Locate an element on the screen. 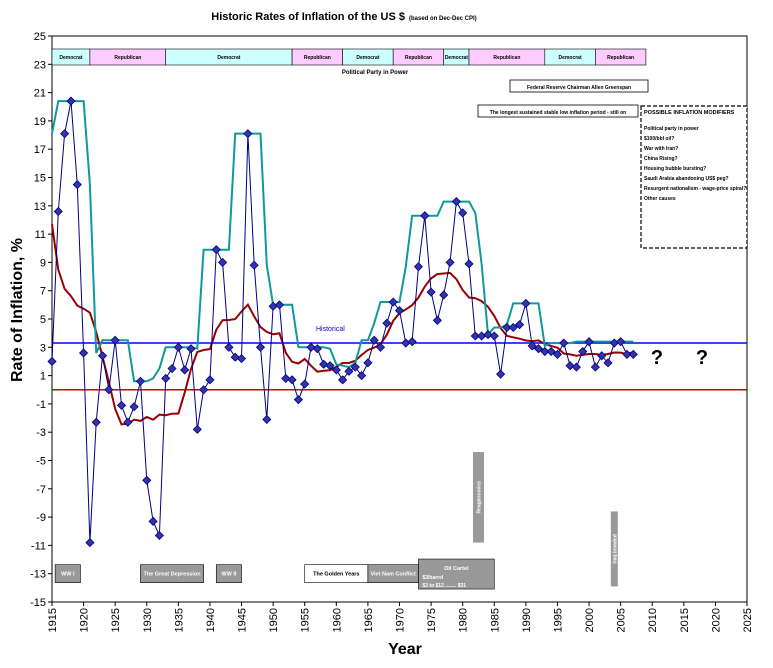 Image resolution: width=773 pixels, height=668 pixels. chart-subtitle: (based on Dec-Dec CPI) is located at coordinates (443, 19).